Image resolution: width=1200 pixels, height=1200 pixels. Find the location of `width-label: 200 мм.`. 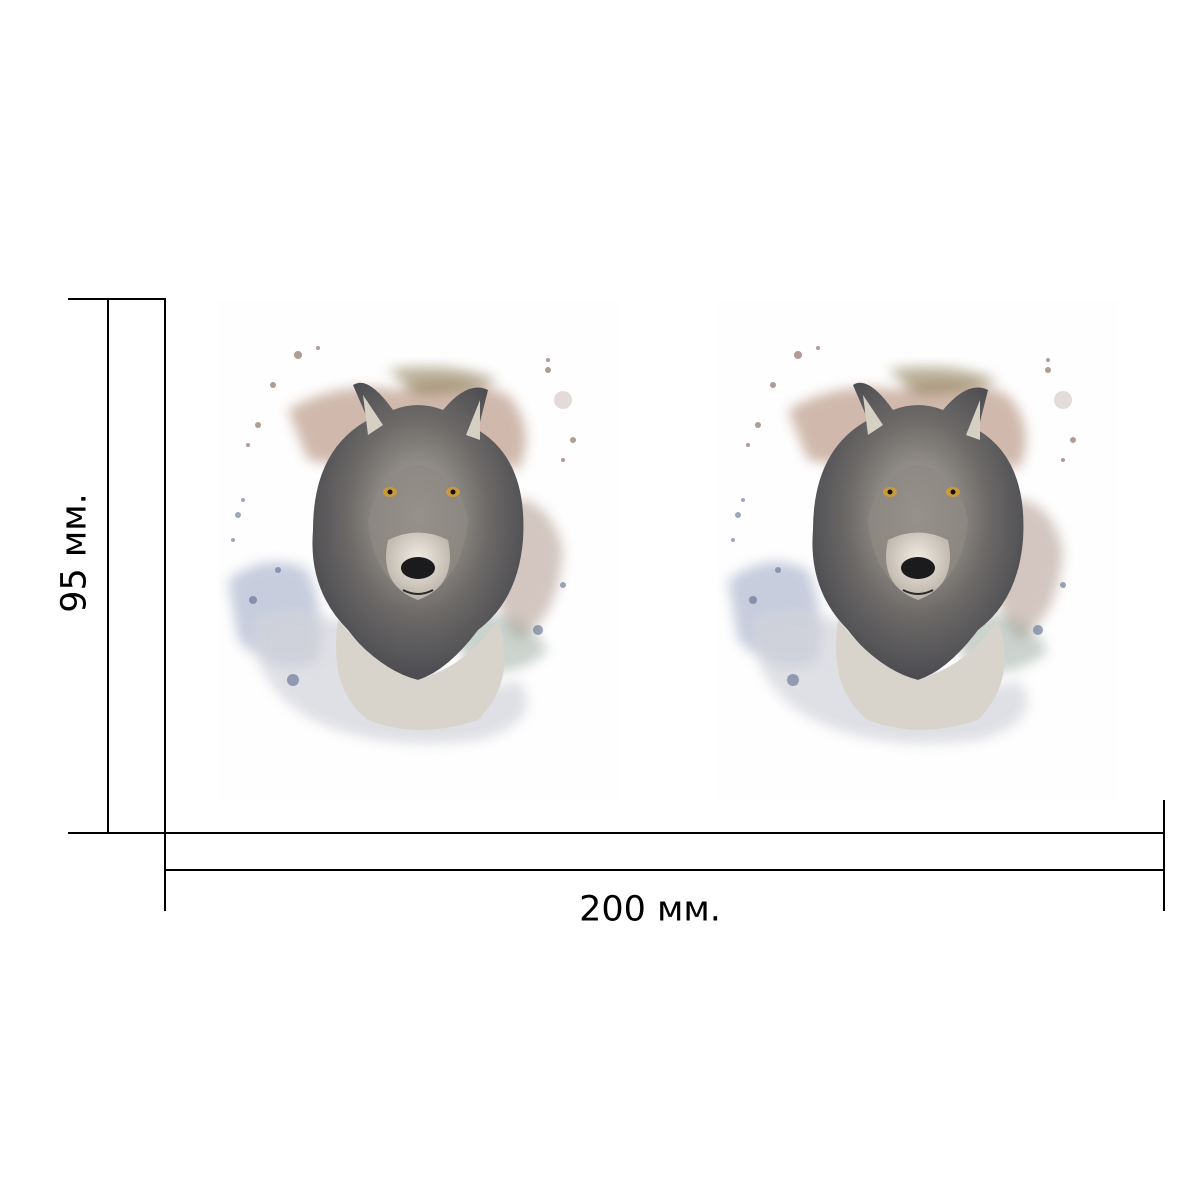

width-label: 200 мм. is located at coordinates (650, 909).